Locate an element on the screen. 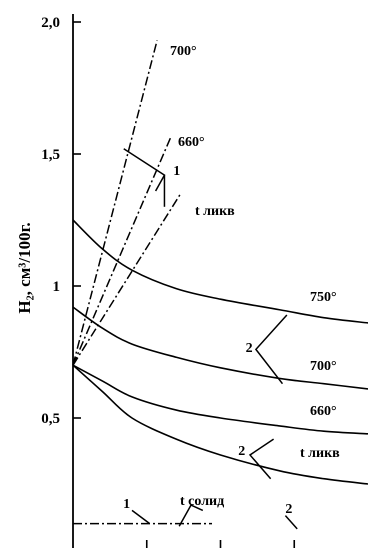 The image size is (368, 548). solidus-label: t солид is located at coordinates (202, 501).